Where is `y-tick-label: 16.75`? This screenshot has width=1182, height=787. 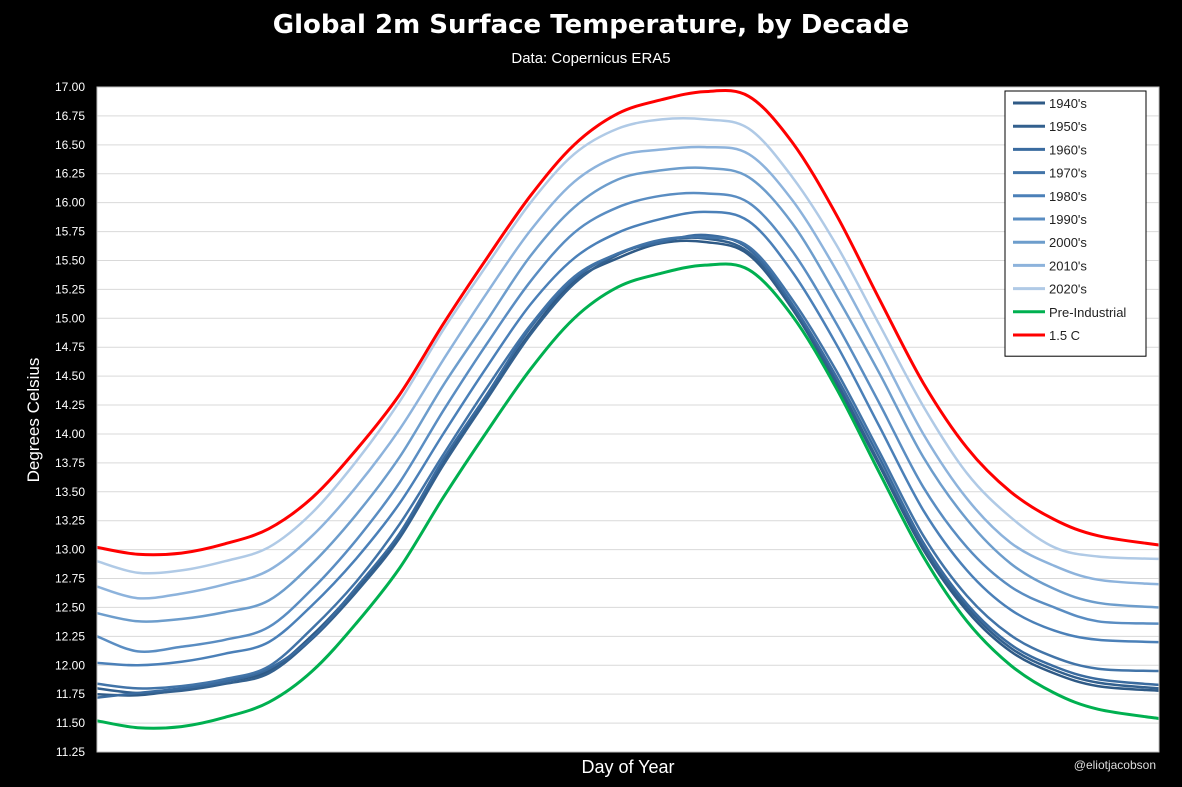 y-tick-label: 16.75 is located at coordinates (70, 116).